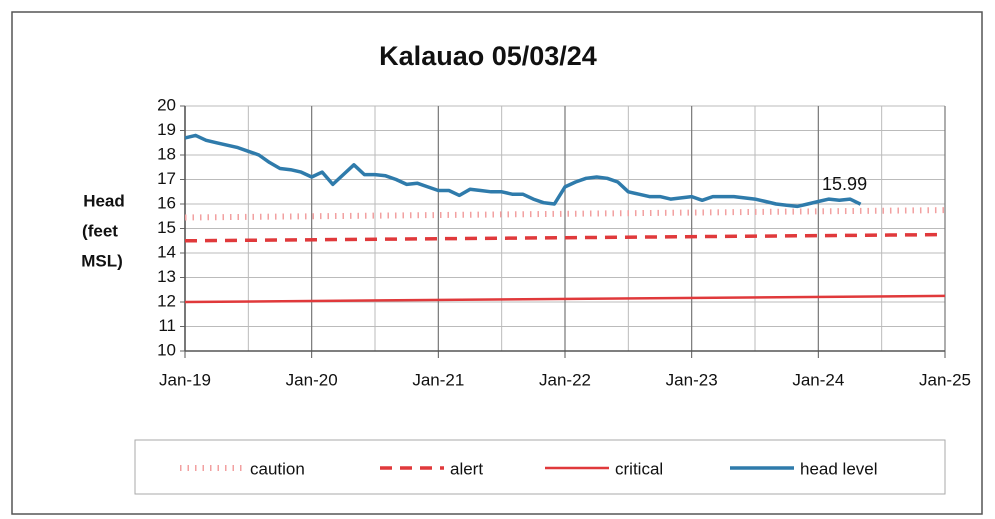 Image resolution: width=995 pixels, height=519 pixels. Describe the element at coordinates (277, 468) in the screenshot. I see `legend-label: caution` at that location.